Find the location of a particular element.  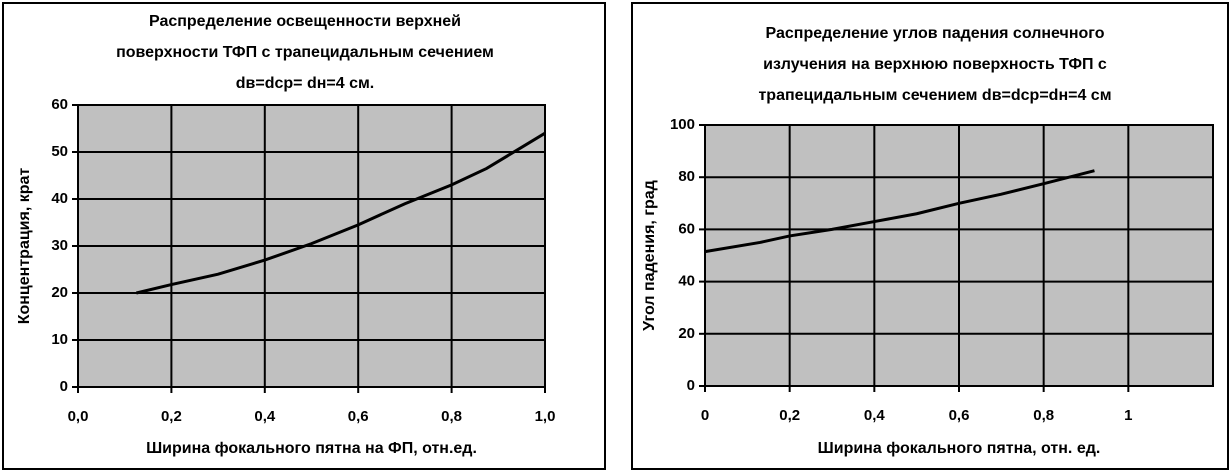

y-tick-label: 80 is located at coordinates (686, 176).